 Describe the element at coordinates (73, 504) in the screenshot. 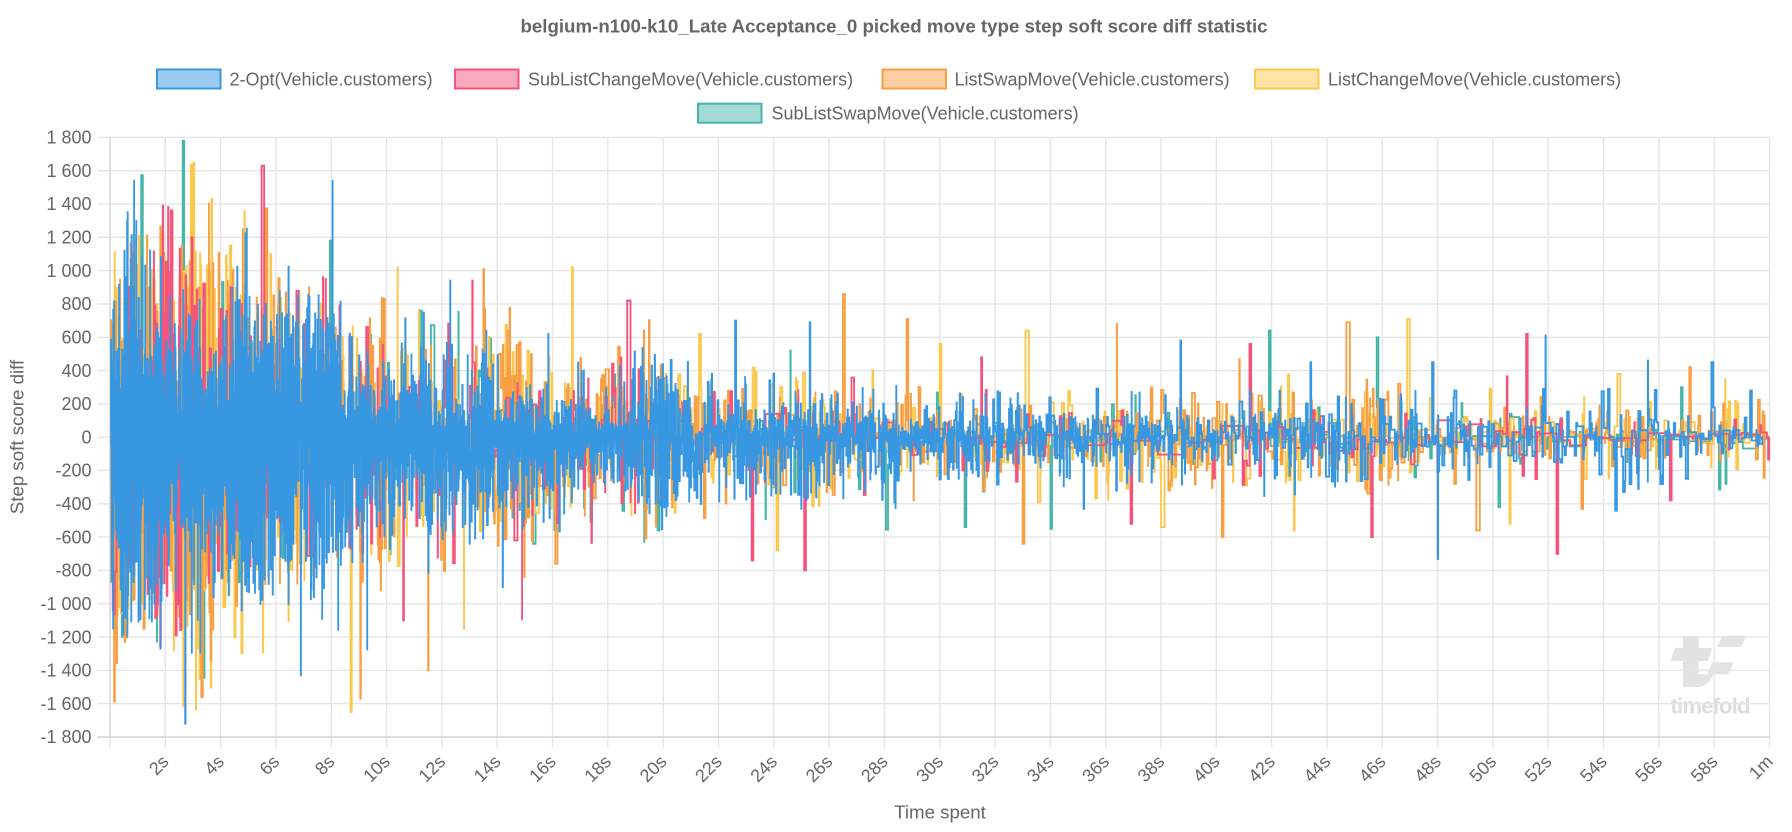

I see `svg-text: -400` at that location.